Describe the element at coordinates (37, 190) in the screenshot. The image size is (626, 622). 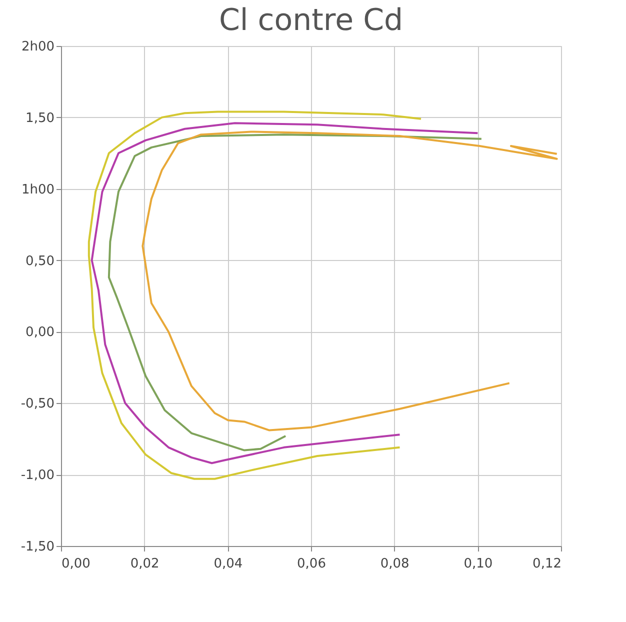
I see `y-tick-label: 1h00` at that location.